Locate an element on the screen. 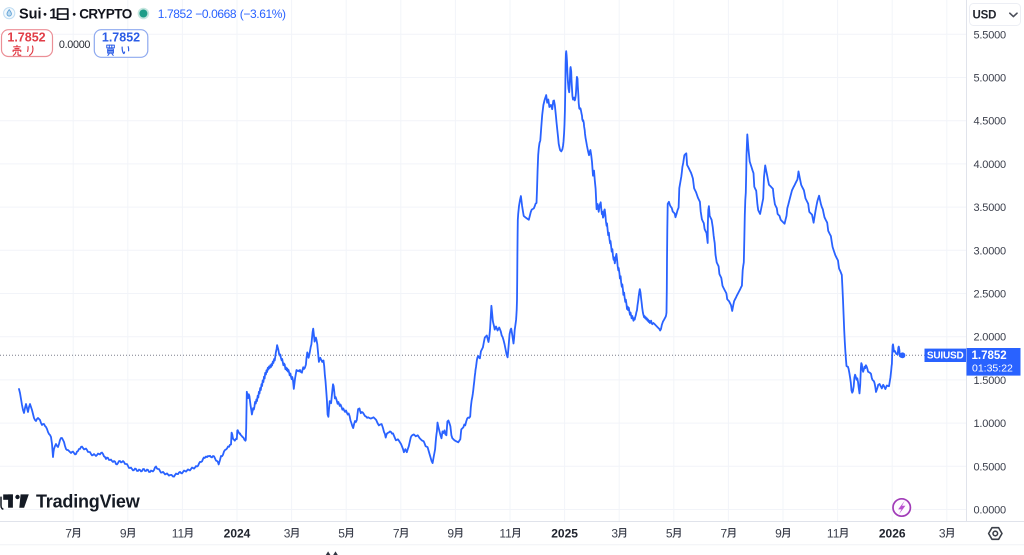 This screenshot has width=1024, height=555. svg-text: 1 is located at coordinates (53, 15).